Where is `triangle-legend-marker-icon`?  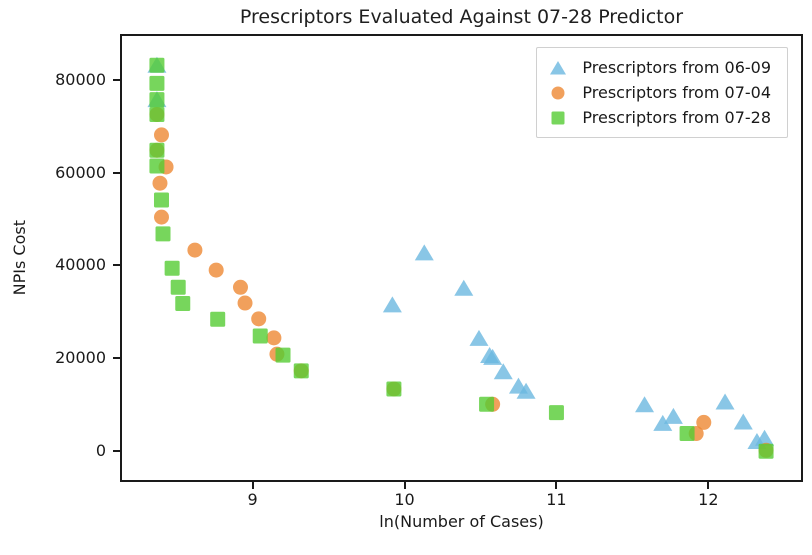 triangle-legend-marker-icon is located at coordinates (558, 68).